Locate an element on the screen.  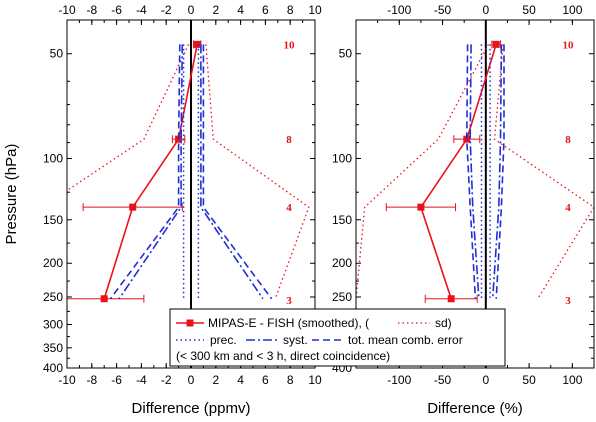
legend-mean-label: MIPAS-E - FISH (smoothed), ( is located at coordinates (288, 323).